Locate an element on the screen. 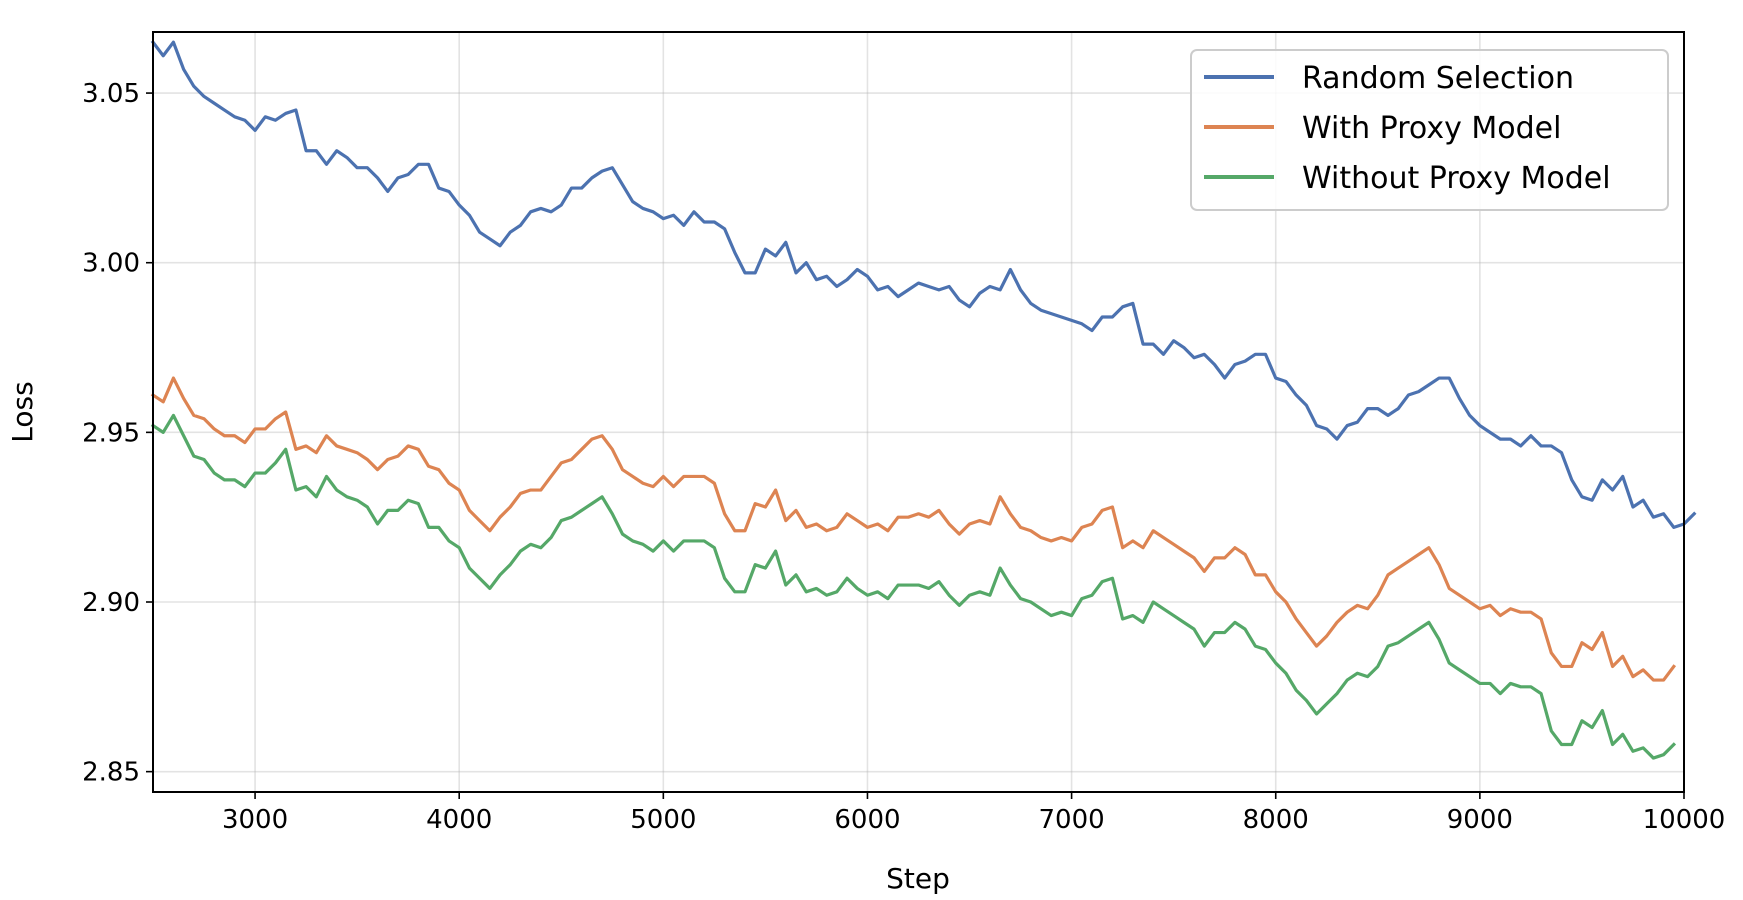 The width and height of the screenshot is (1743, 900). x-tick-label: 9000 is located at coordinates (1480, 820).